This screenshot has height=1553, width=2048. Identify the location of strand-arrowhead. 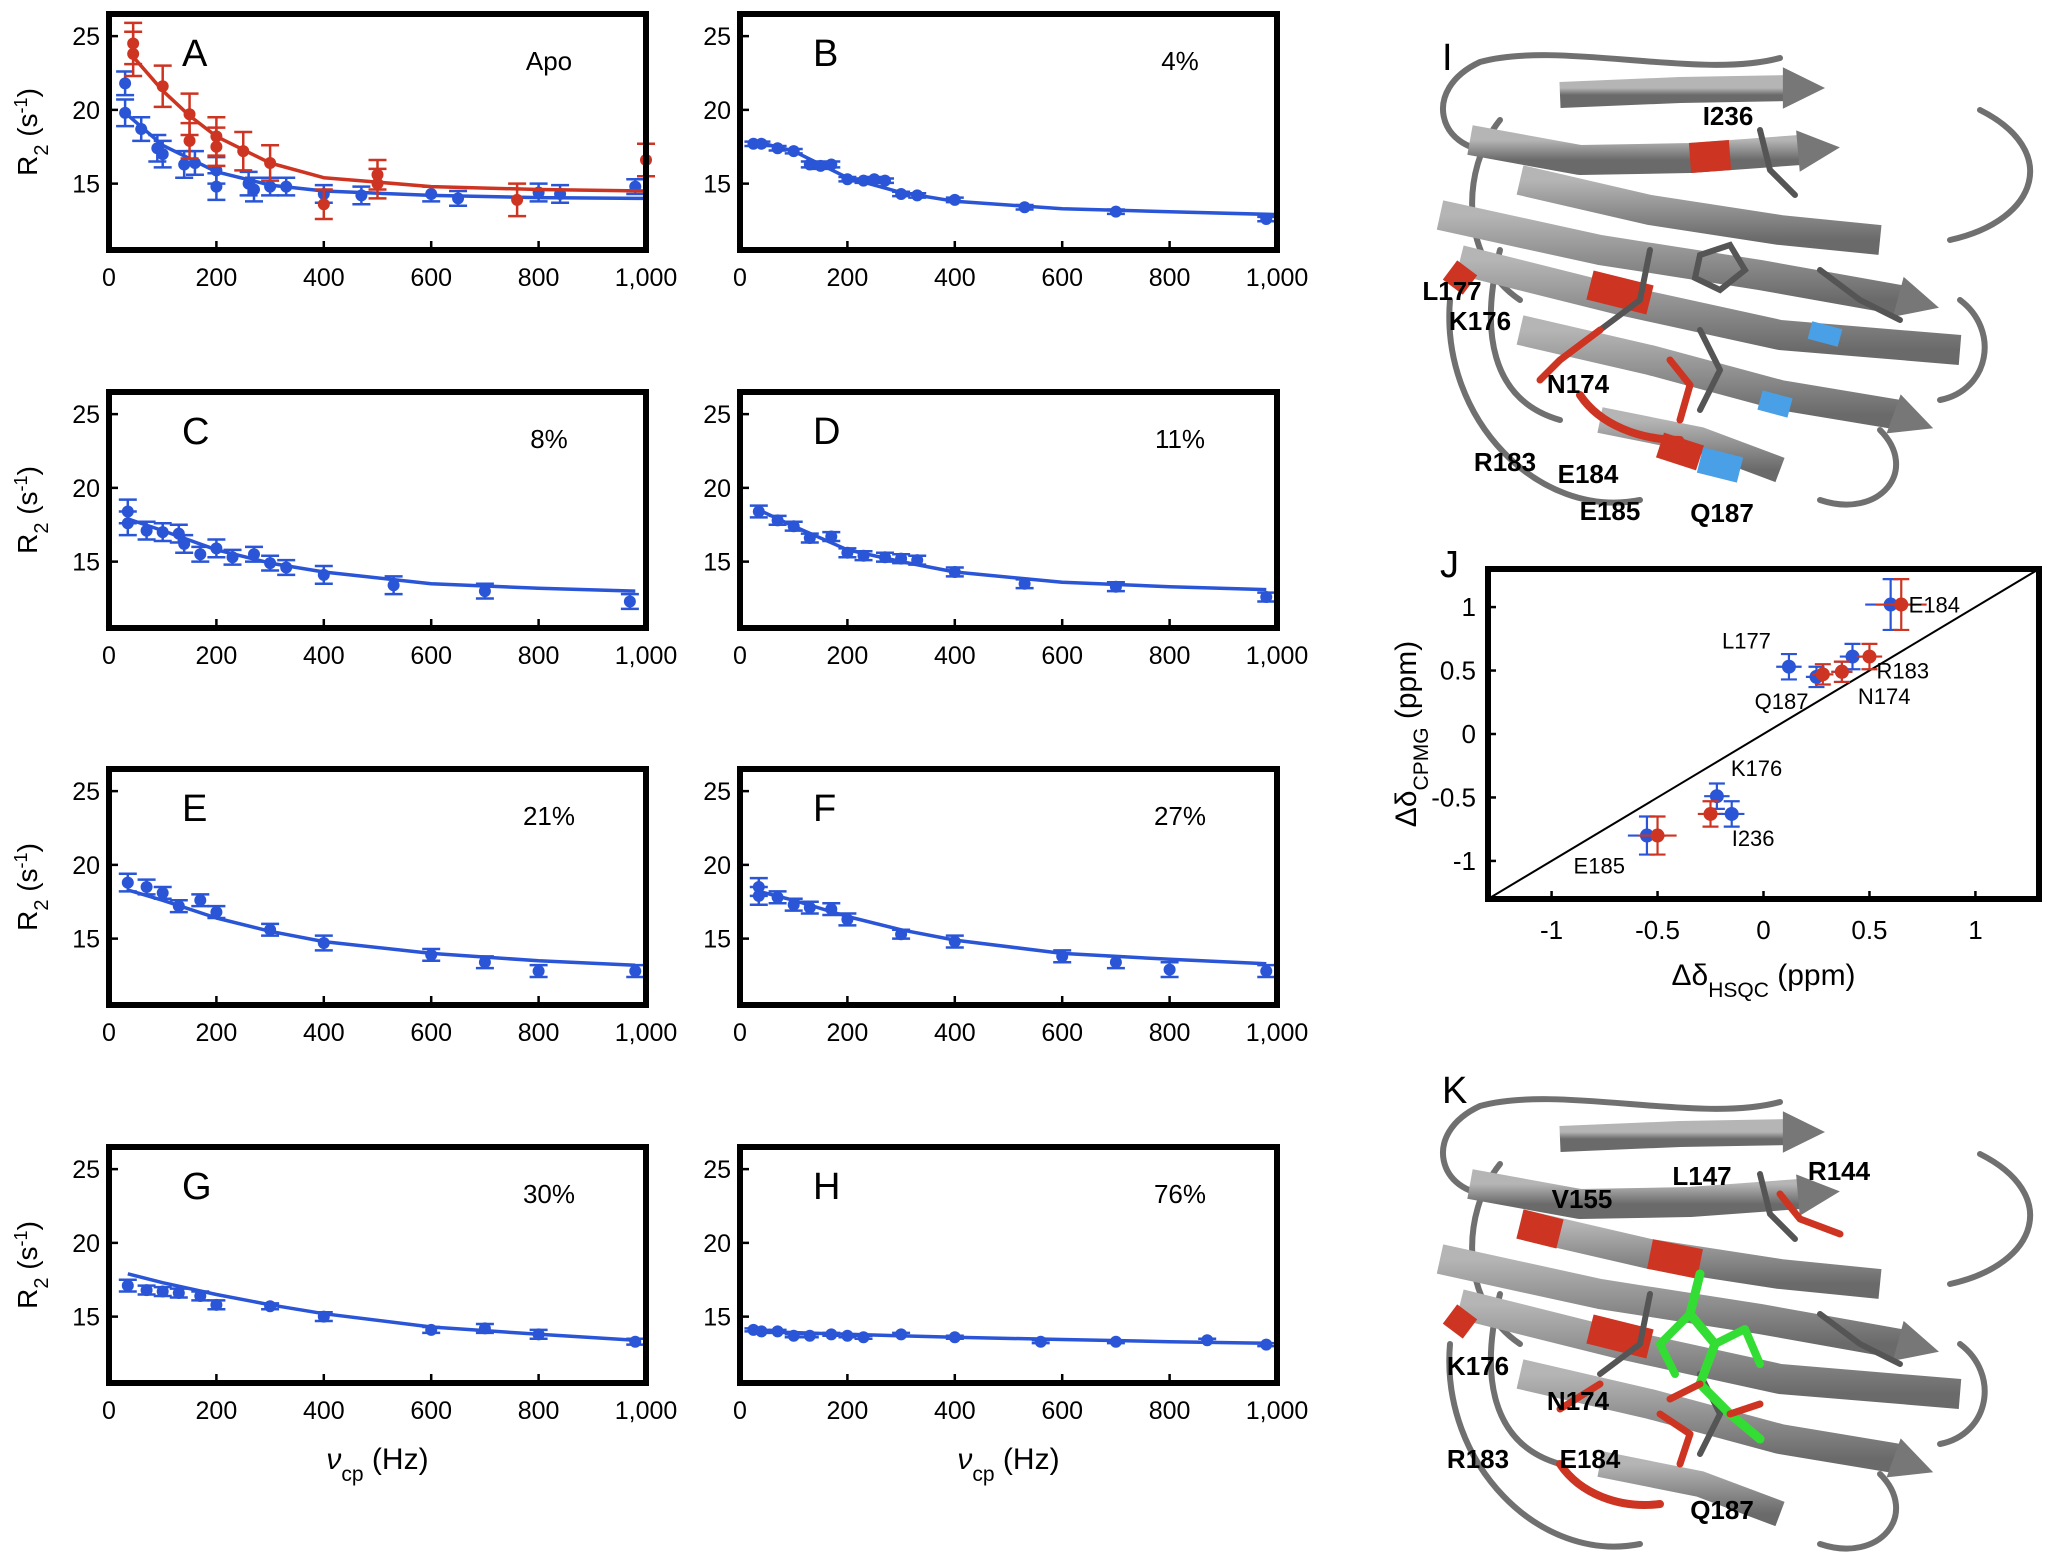
(1818, 151).